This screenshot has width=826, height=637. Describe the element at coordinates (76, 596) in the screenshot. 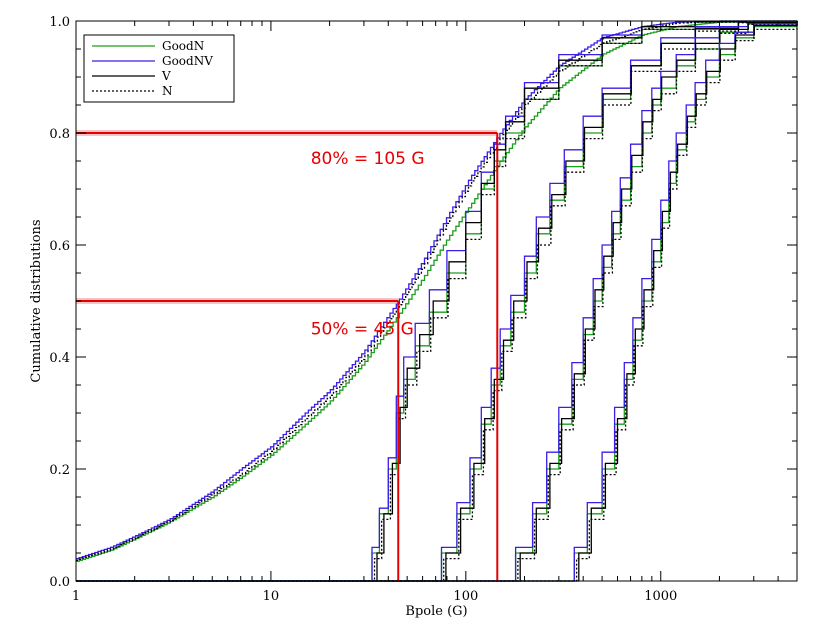

I see `x-tick-label: 1` at that location.